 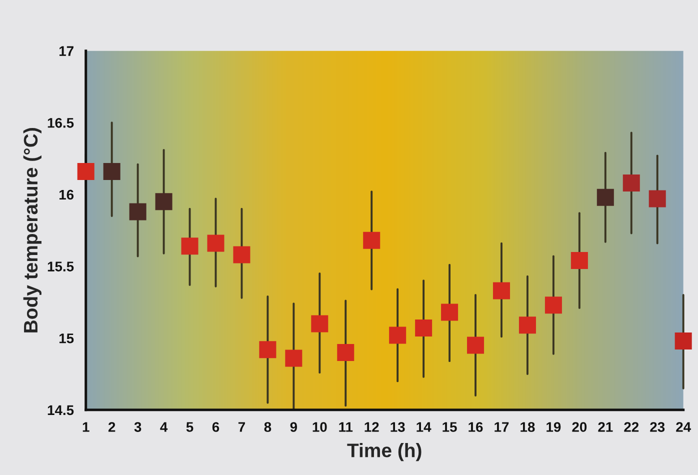 What do you see at coordinates (190, 427) in the screenshot?
I see `x-tick-label: 5` at bounding box center [190, 427].